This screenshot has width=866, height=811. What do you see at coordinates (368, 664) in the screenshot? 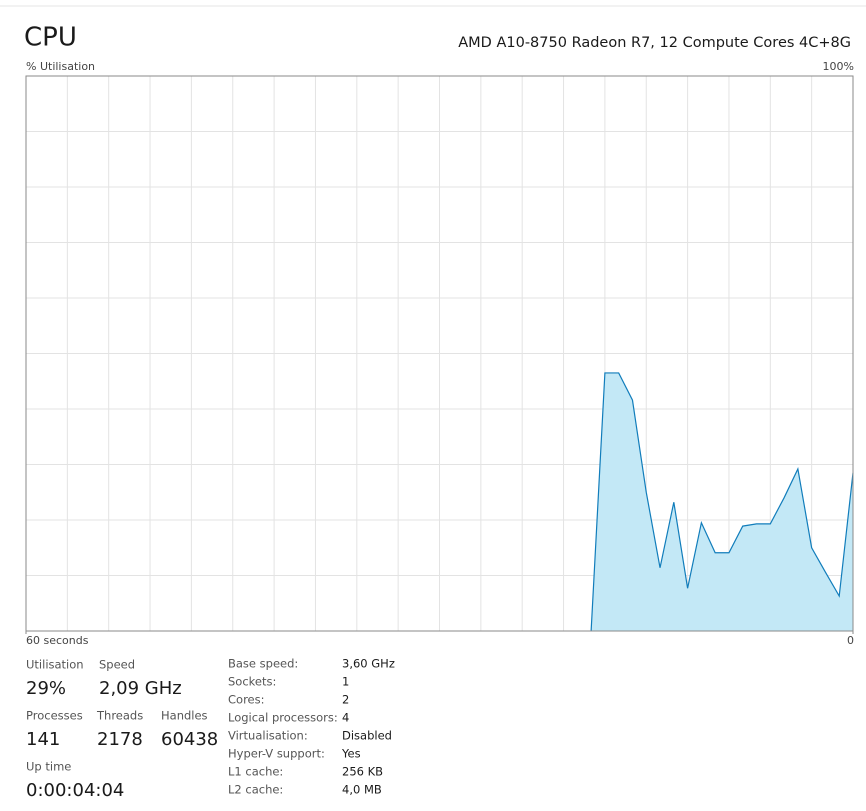
I see `detail-value: 3,60 GHz` at bounding box center [368, 664].